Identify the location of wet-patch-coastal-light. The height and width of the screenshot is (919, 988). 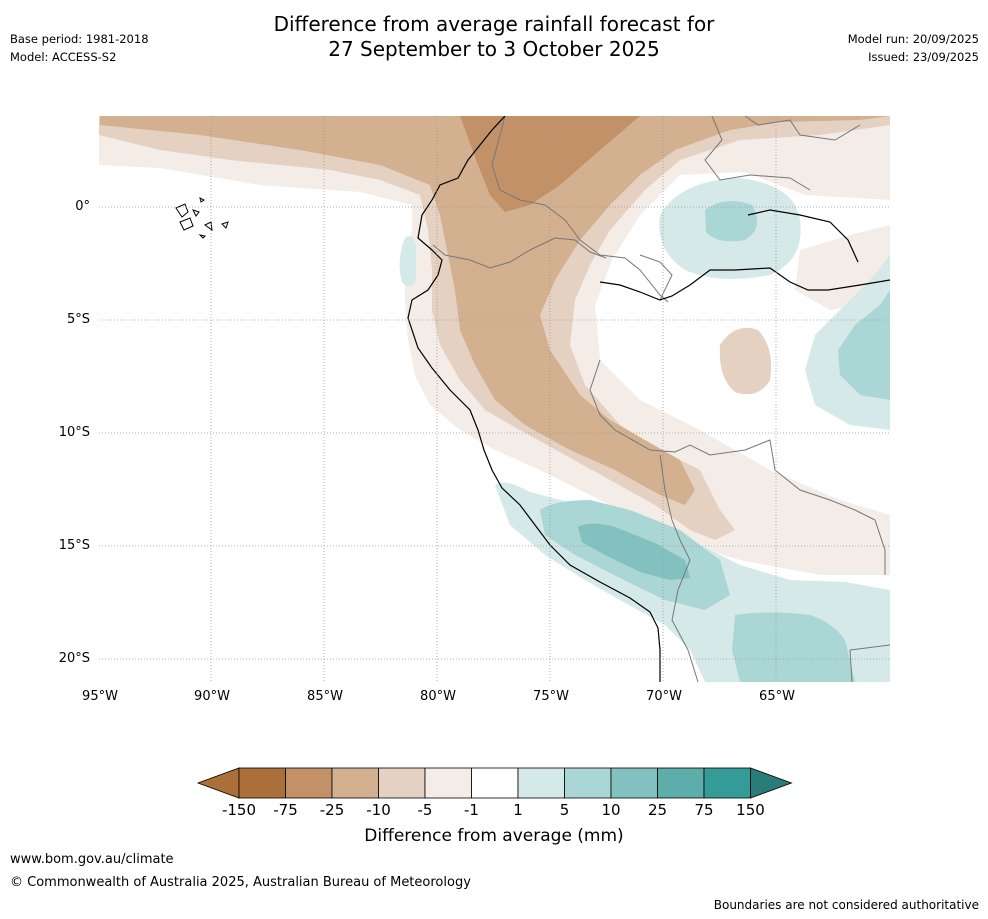
(407, 261).